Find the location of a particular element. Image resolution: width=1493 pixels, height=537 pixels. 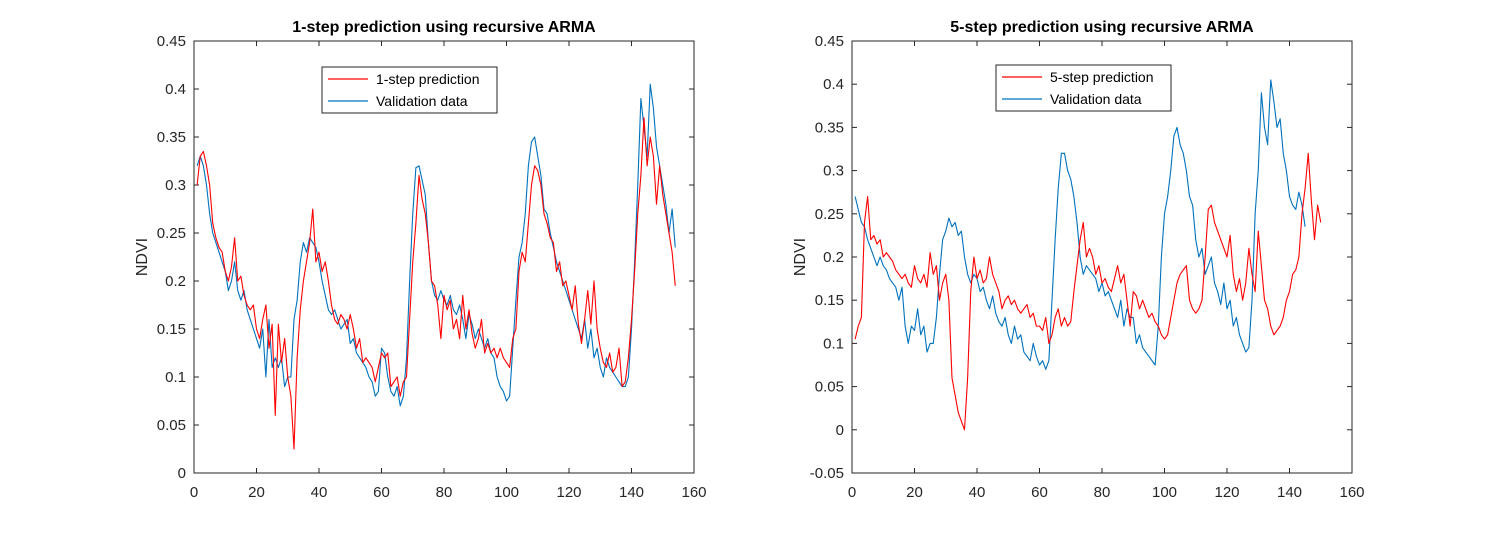

left-y-tick-label: 0.4 is located at coordinates (175, 89).